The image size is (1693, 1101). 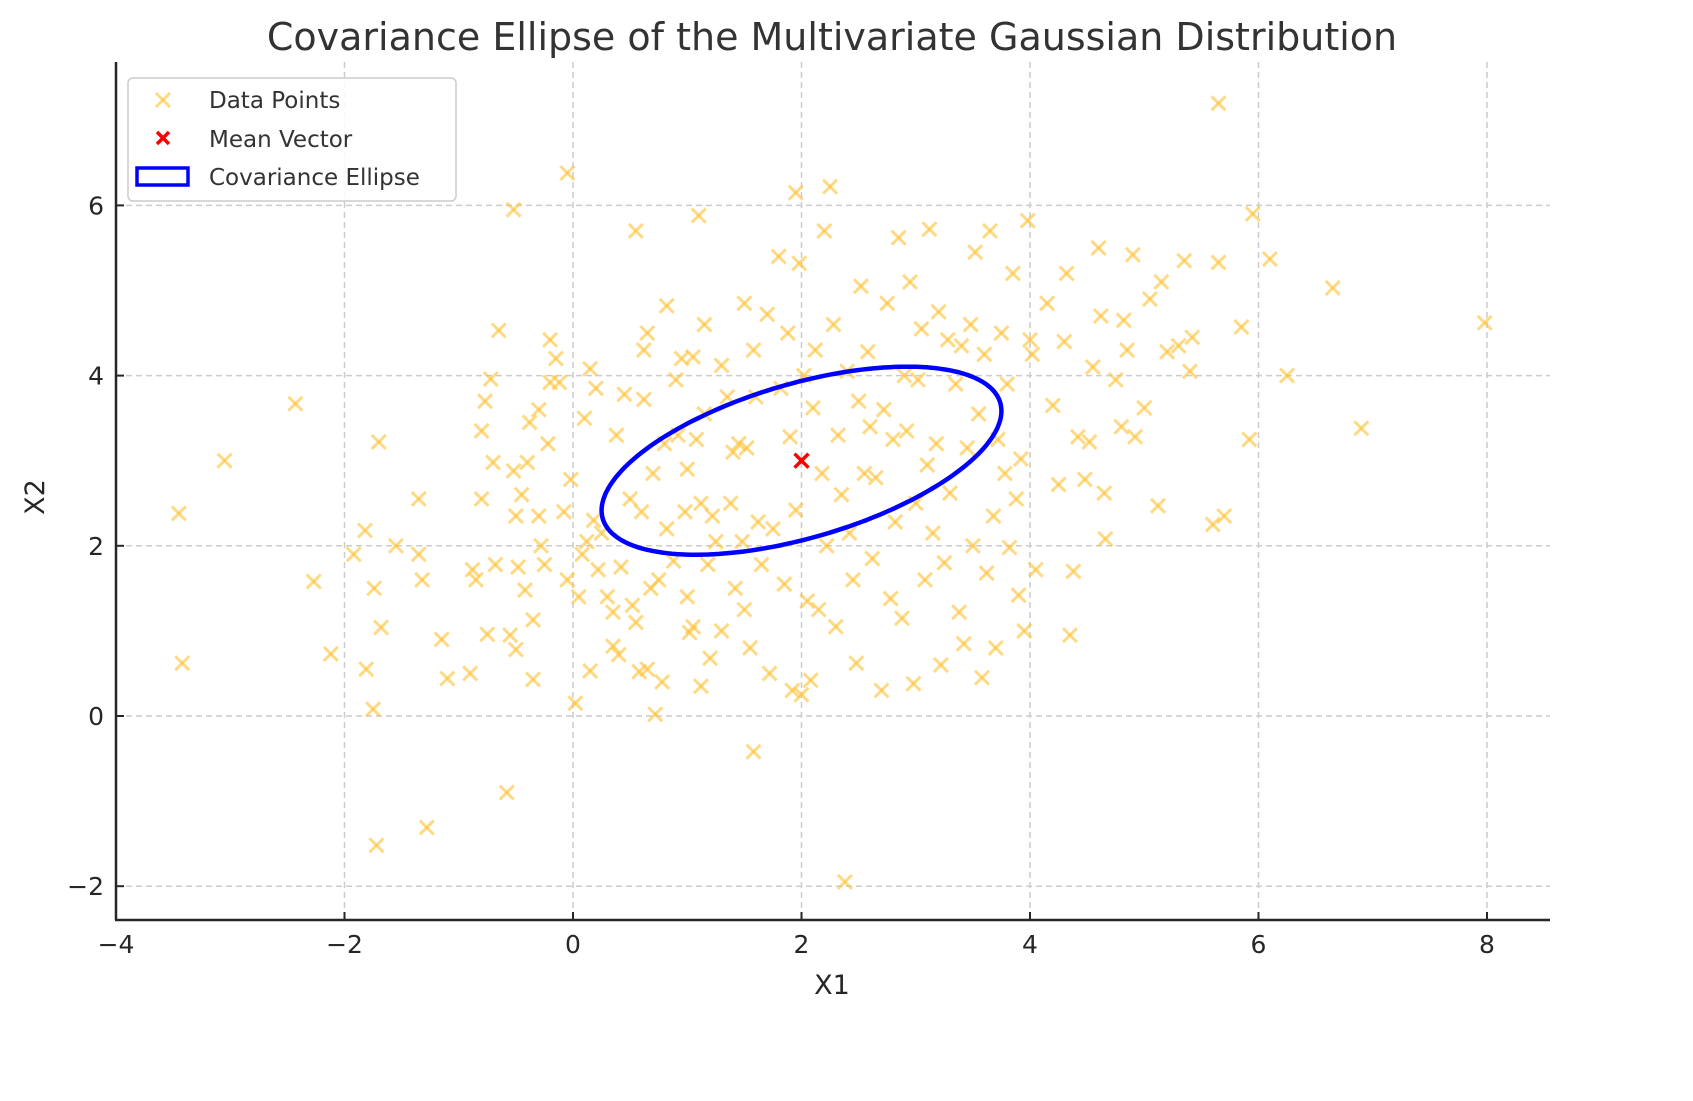 What do you see at coordinates (116, 944) in the screenshot?
I see `x-tick-label: −4` at bounding box center [116, 944].